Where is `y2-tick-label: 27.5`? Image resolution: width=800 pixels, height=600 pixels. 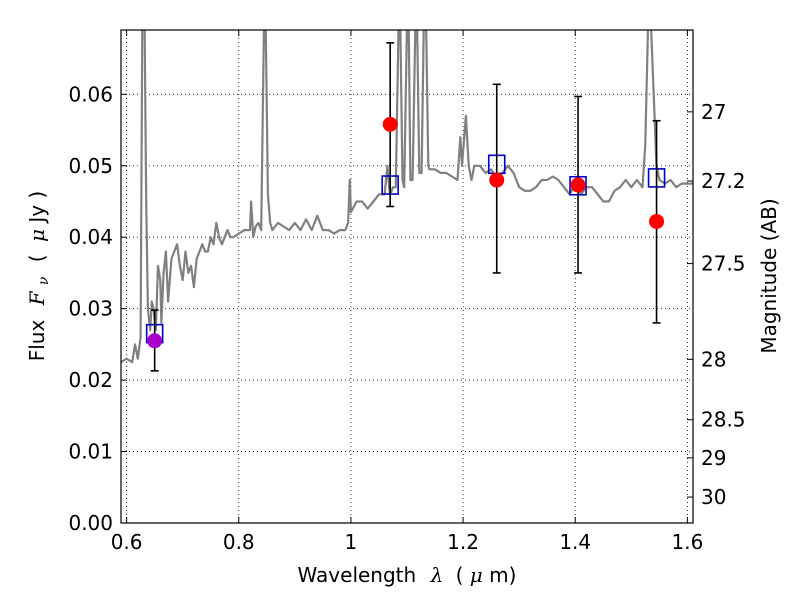
y2-tick-label: 27.5 is located at coordinates (723, 264).